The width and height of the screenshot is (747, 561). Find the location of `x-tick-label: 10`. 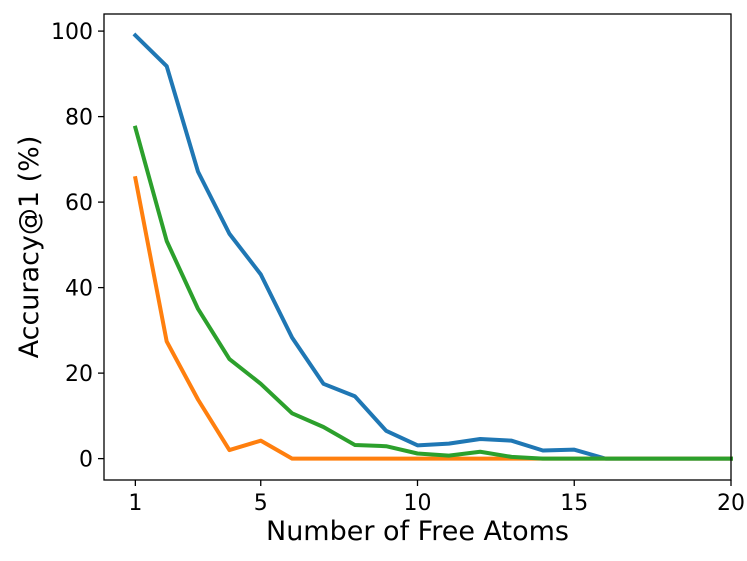

x-tick-label: 10 is located at coordinates (418, 503).